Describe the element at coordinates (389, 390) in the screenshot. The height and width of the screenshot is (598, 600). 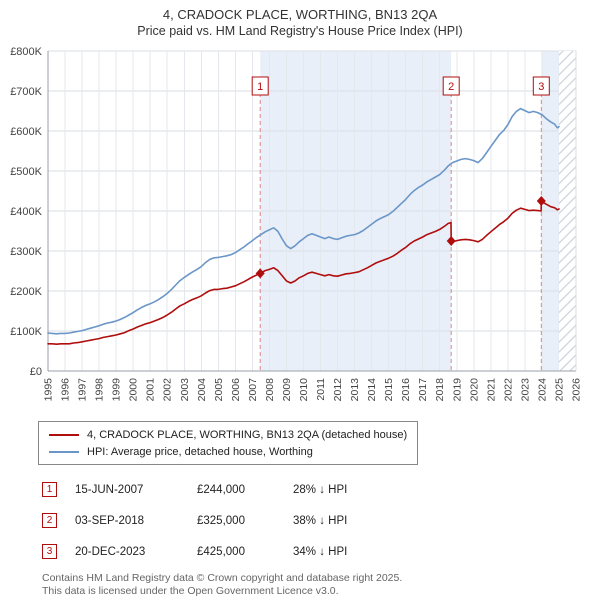
I see `svg-text: 2015` at that location.